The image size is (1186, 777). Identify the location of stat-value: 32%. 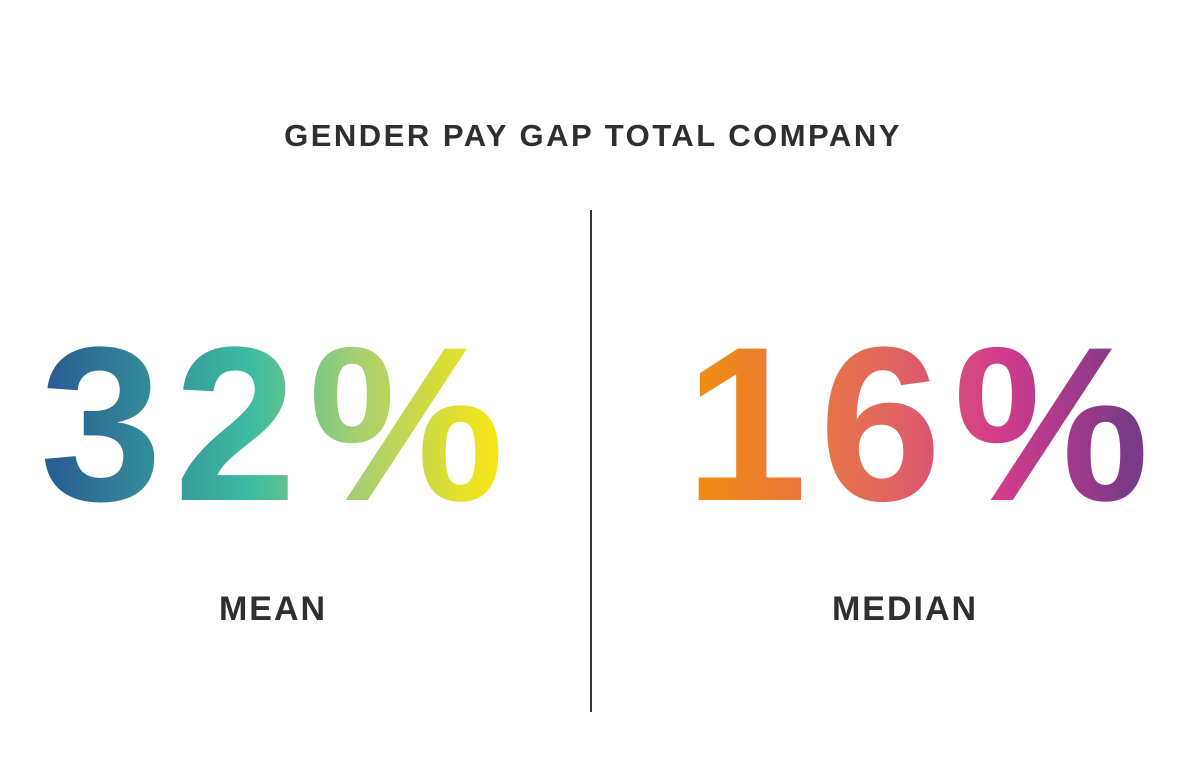
(278, 424).